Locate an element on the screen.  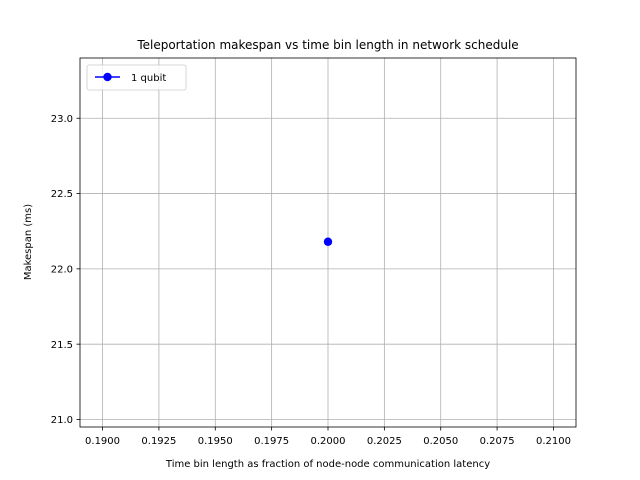
y-tick-label: 23.0 is located at coordinates (62, 119).